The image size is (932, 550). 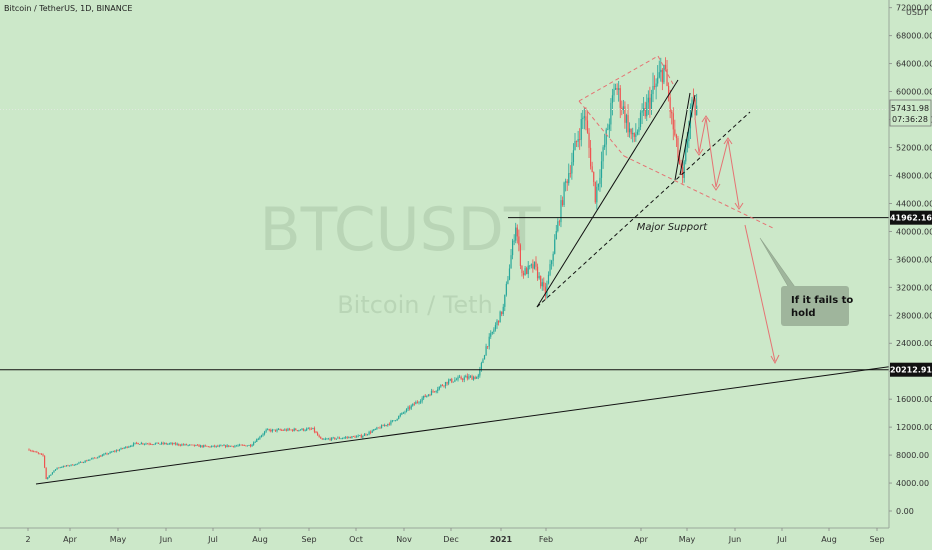 I want to click on callout: If it fails to hold, so click(x=808, y=281).